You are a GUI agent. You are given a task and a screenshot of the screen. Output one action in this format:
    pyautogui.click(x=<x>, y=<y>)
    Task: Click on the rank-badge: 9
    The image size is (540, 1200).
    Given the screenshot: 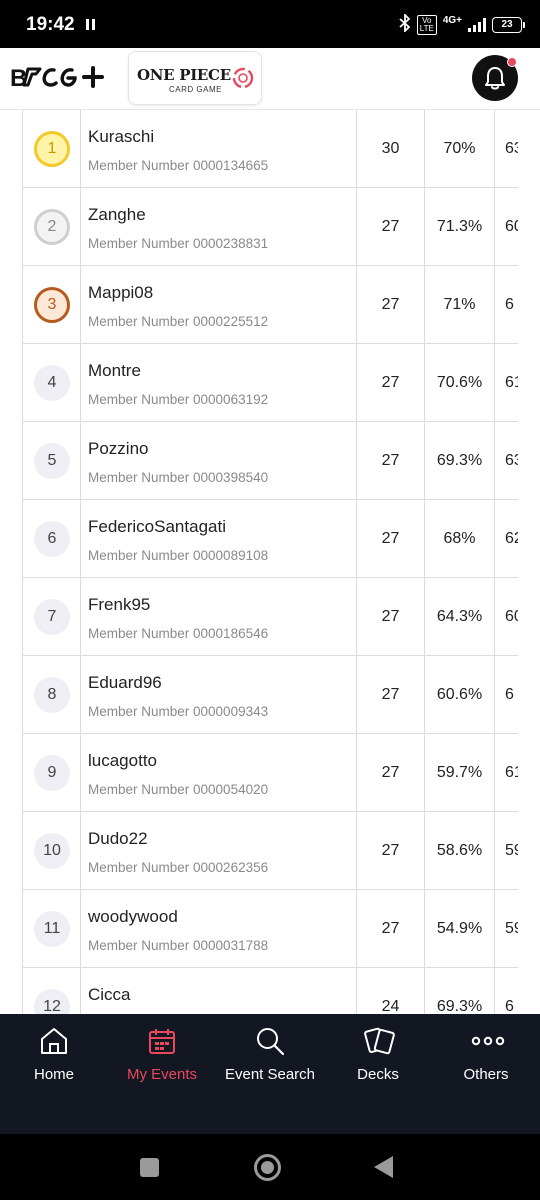 What is the action you would take?
    pyautogui.click(x=52, y=773)
    